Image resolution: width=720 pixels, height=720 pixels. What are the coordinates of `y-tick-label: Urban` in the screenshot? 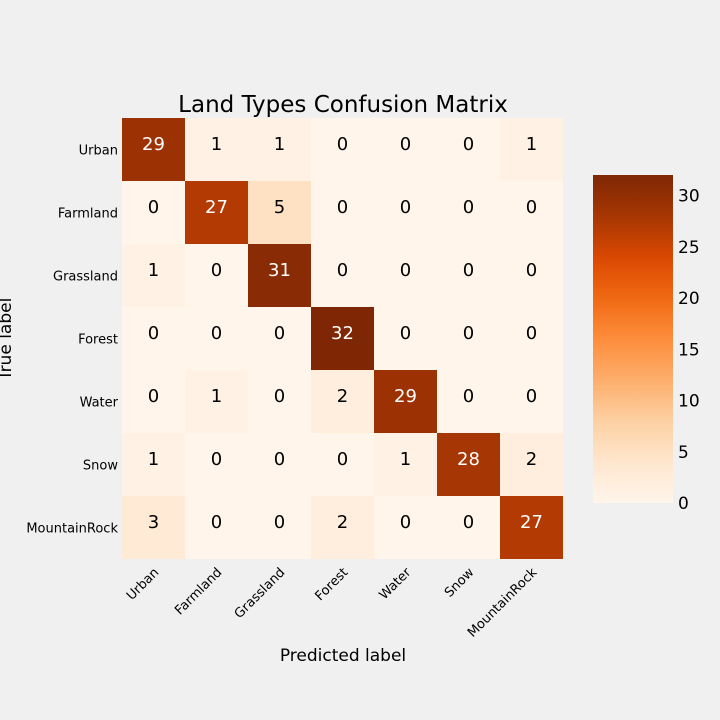 It's located at (98, 151).